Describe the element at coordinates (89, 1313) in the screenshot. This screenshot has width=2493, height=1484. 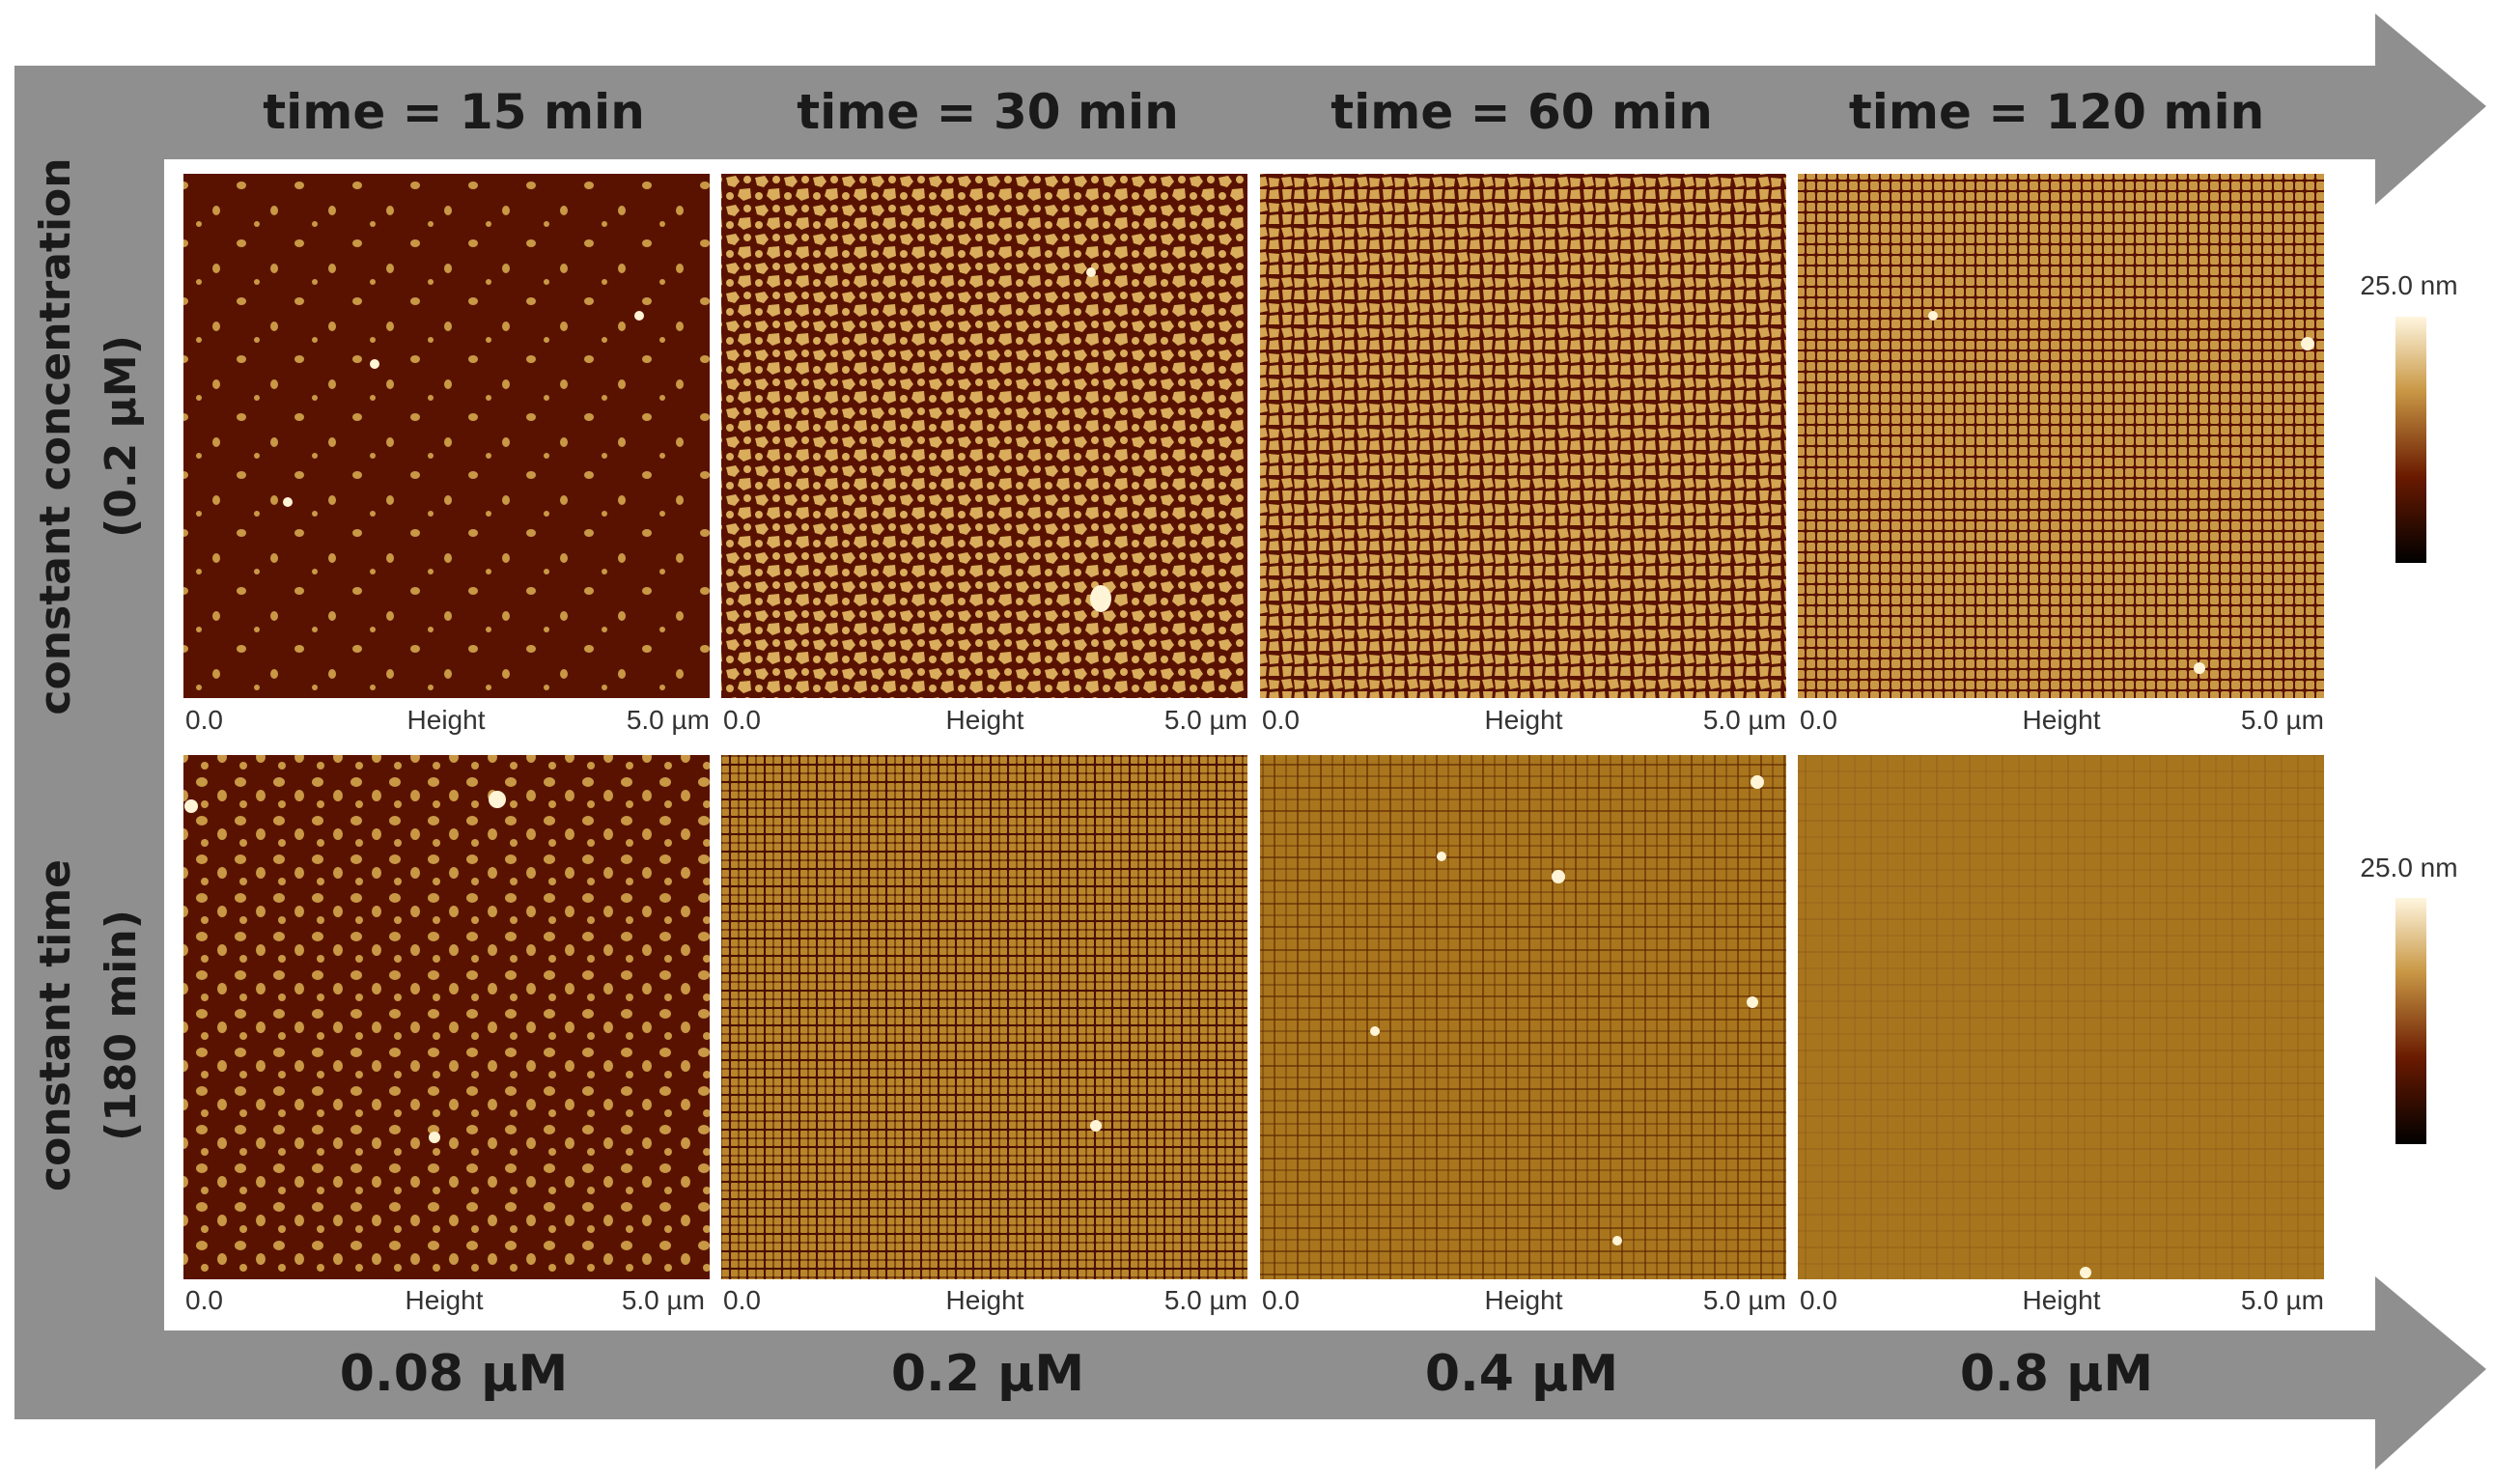
I see `bottom-arrow-left-fill` at that location.